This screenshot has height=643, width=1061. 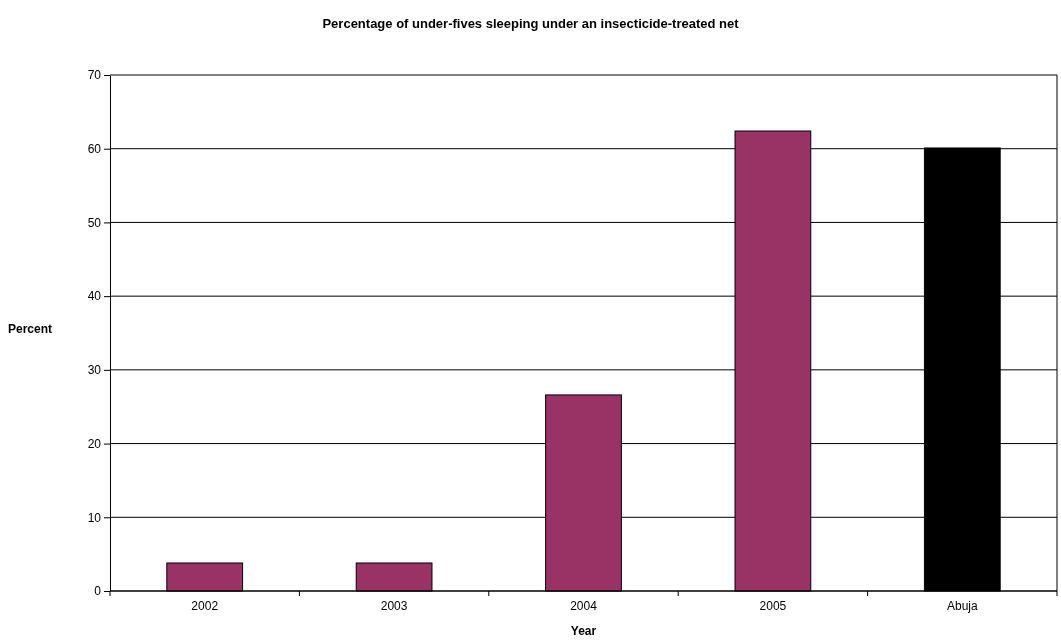 What do you see at coordinates (94, 75) in the screenshot?
I see `y-tick-label: 70` at bounding box center [94, 75].